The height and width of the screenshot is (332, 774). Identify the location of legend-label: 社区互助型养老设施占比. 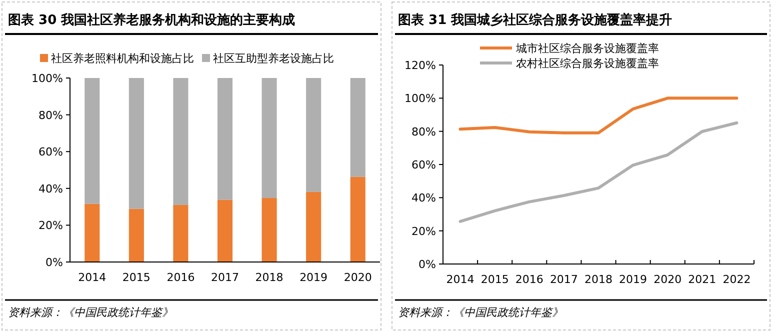
(273, 58).